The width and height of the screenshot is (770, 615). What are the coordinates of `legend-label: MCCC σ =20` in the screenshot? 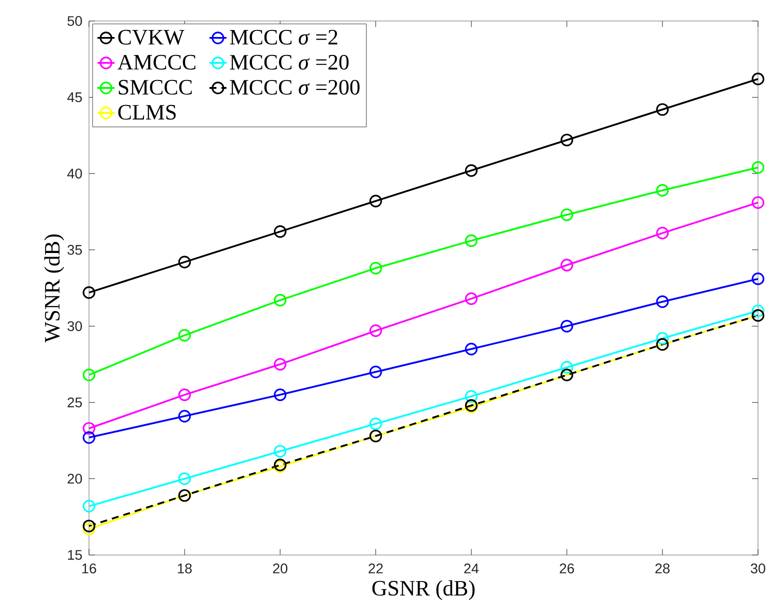 It's located at (289, 62).